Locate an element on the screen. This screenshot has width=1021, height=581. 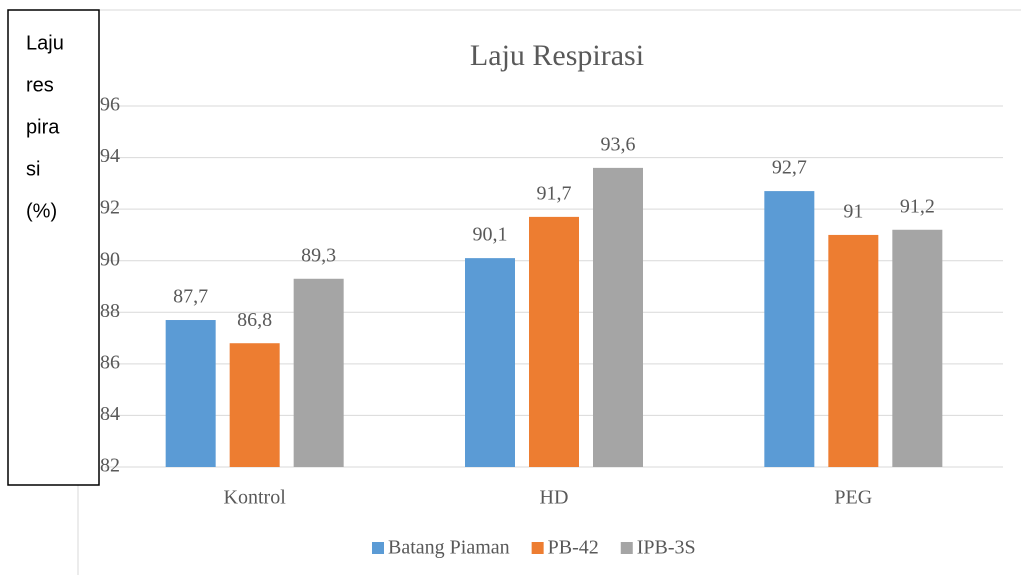
data-label: 86,8 is located at coordinates (254, 320).